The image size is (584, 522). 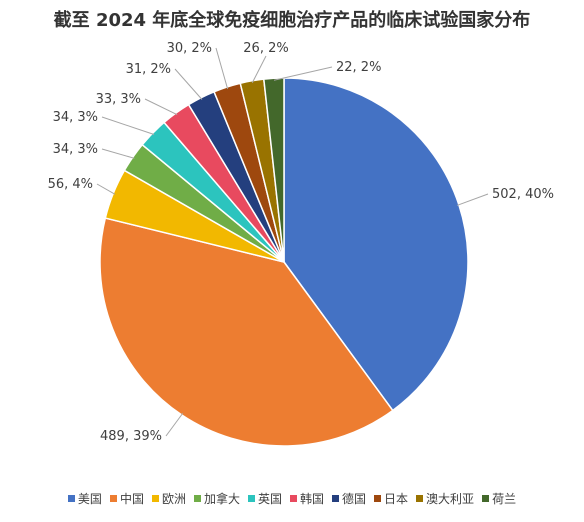 What do you see at coordinates (189, 48) in the screenshot?
I see `data-label-8: 30, 2%` at bounding box center [189, 48].